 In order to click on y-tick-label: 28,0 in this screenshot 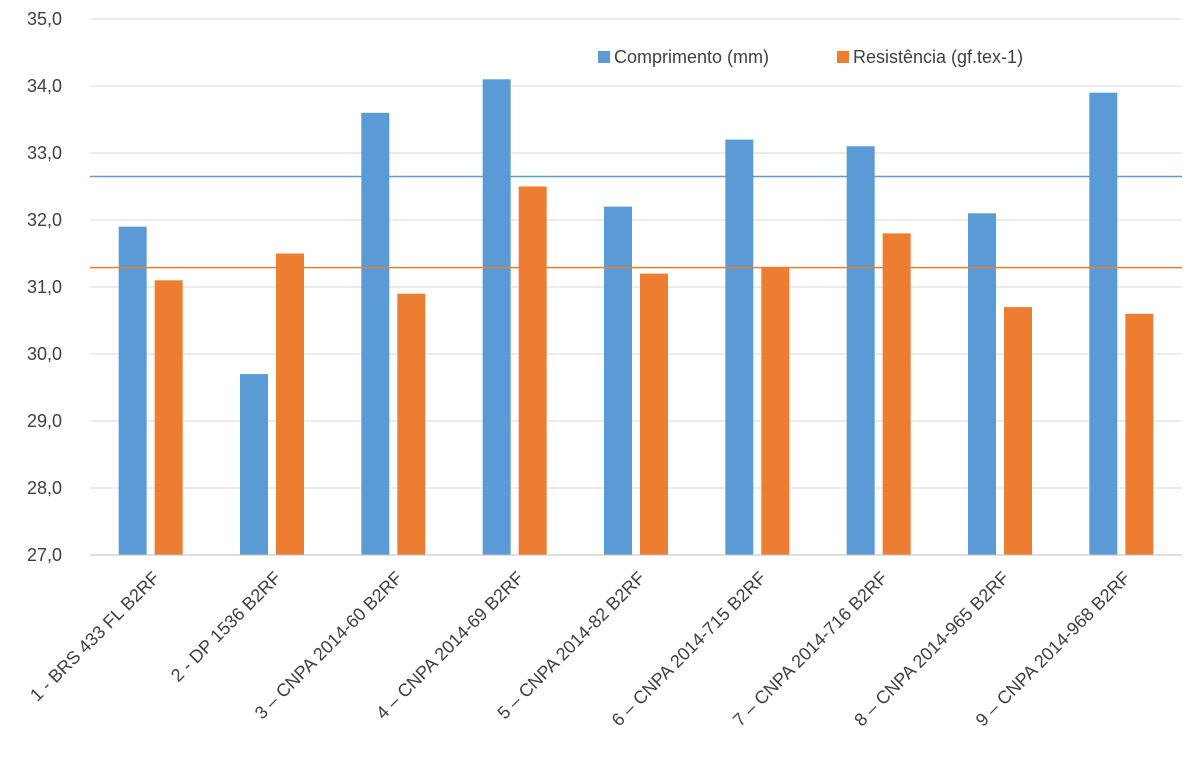, I will do `click(44, 488)`.